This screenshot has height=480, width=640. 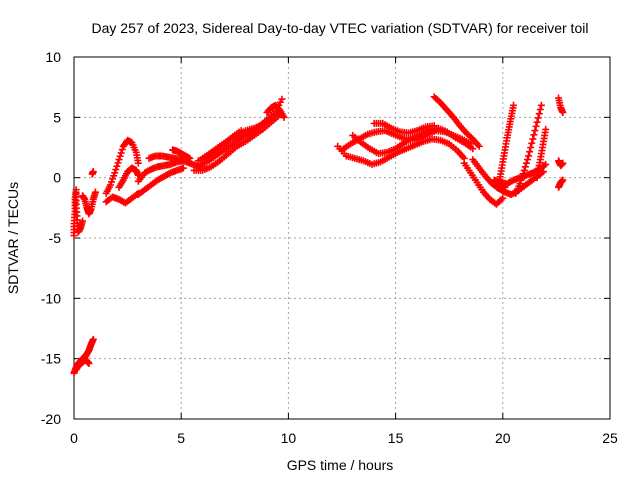 What do you see at coordinates (181, 438) in the screenshot?
I see `x-tick-label: 5` at bounding box center [181, 438].